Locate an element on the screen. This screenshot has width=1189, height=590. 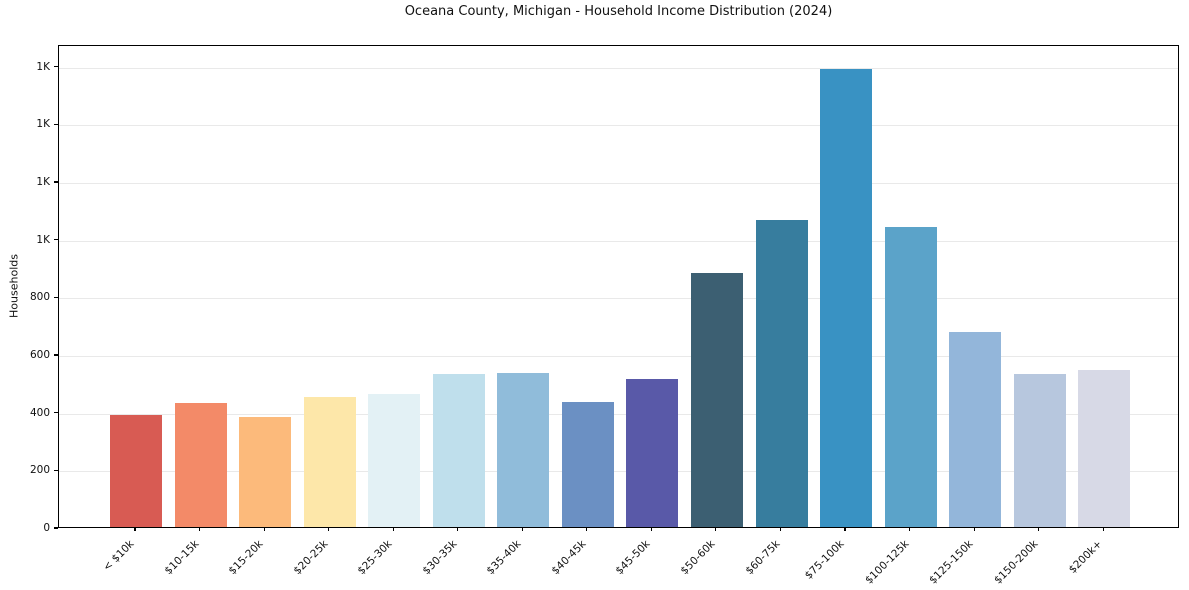
y-tick-label-5: 1K is located at coordinates (43, 239).